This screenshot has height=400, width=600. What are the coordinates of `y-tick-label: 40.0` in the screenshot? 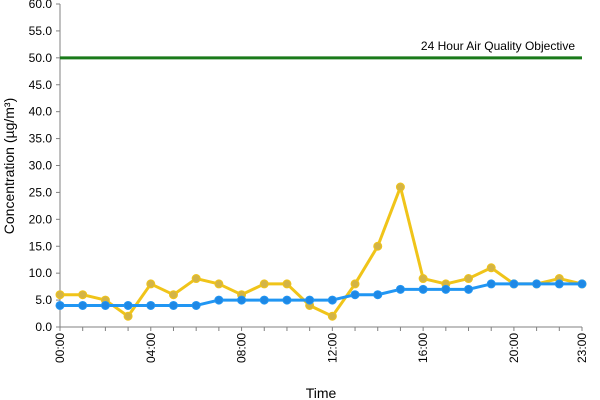 It's located at (41, 112).